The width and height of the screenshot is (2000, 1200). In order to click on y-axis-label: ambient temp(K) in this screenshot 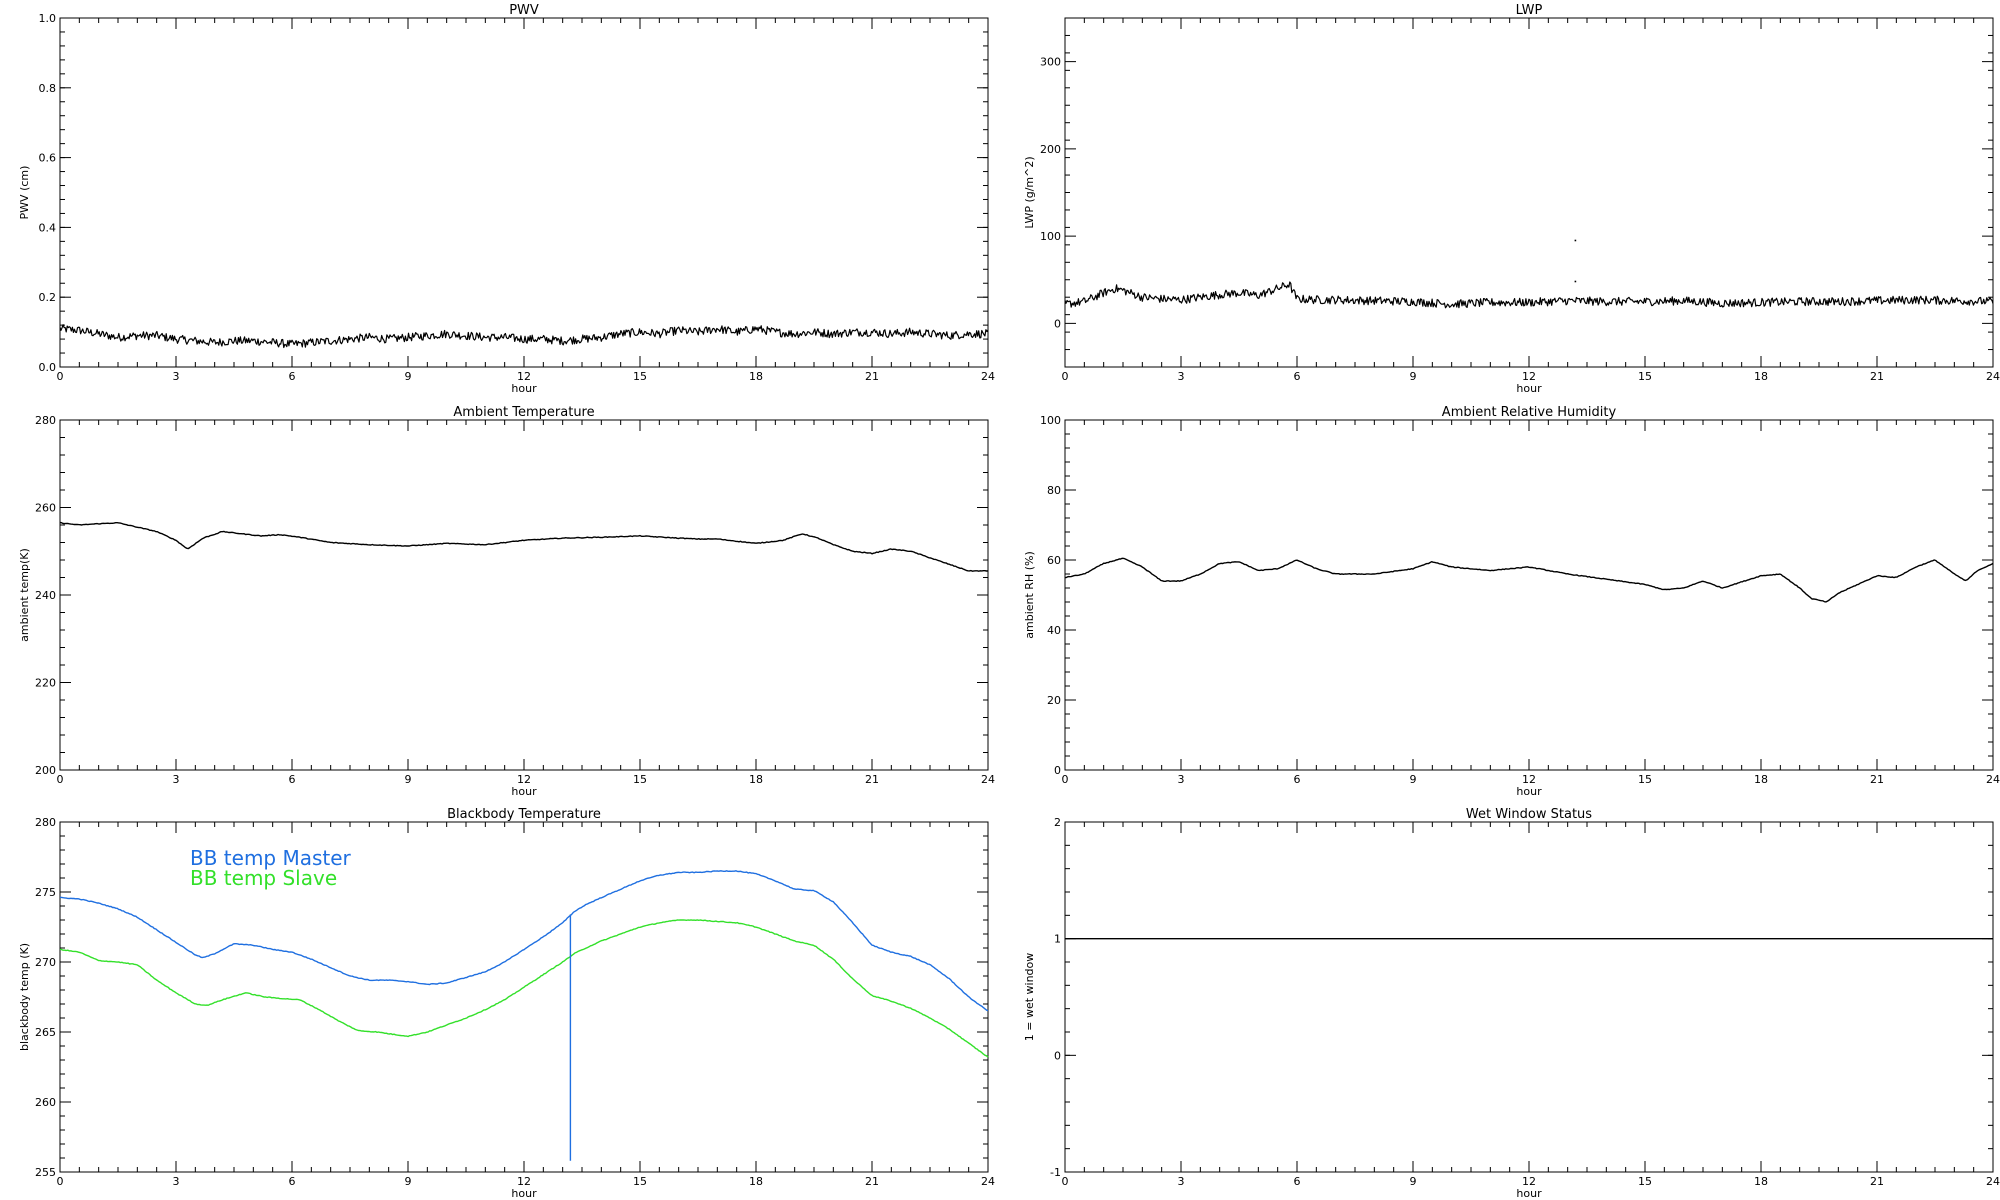, I will do `click(24, 595)`.